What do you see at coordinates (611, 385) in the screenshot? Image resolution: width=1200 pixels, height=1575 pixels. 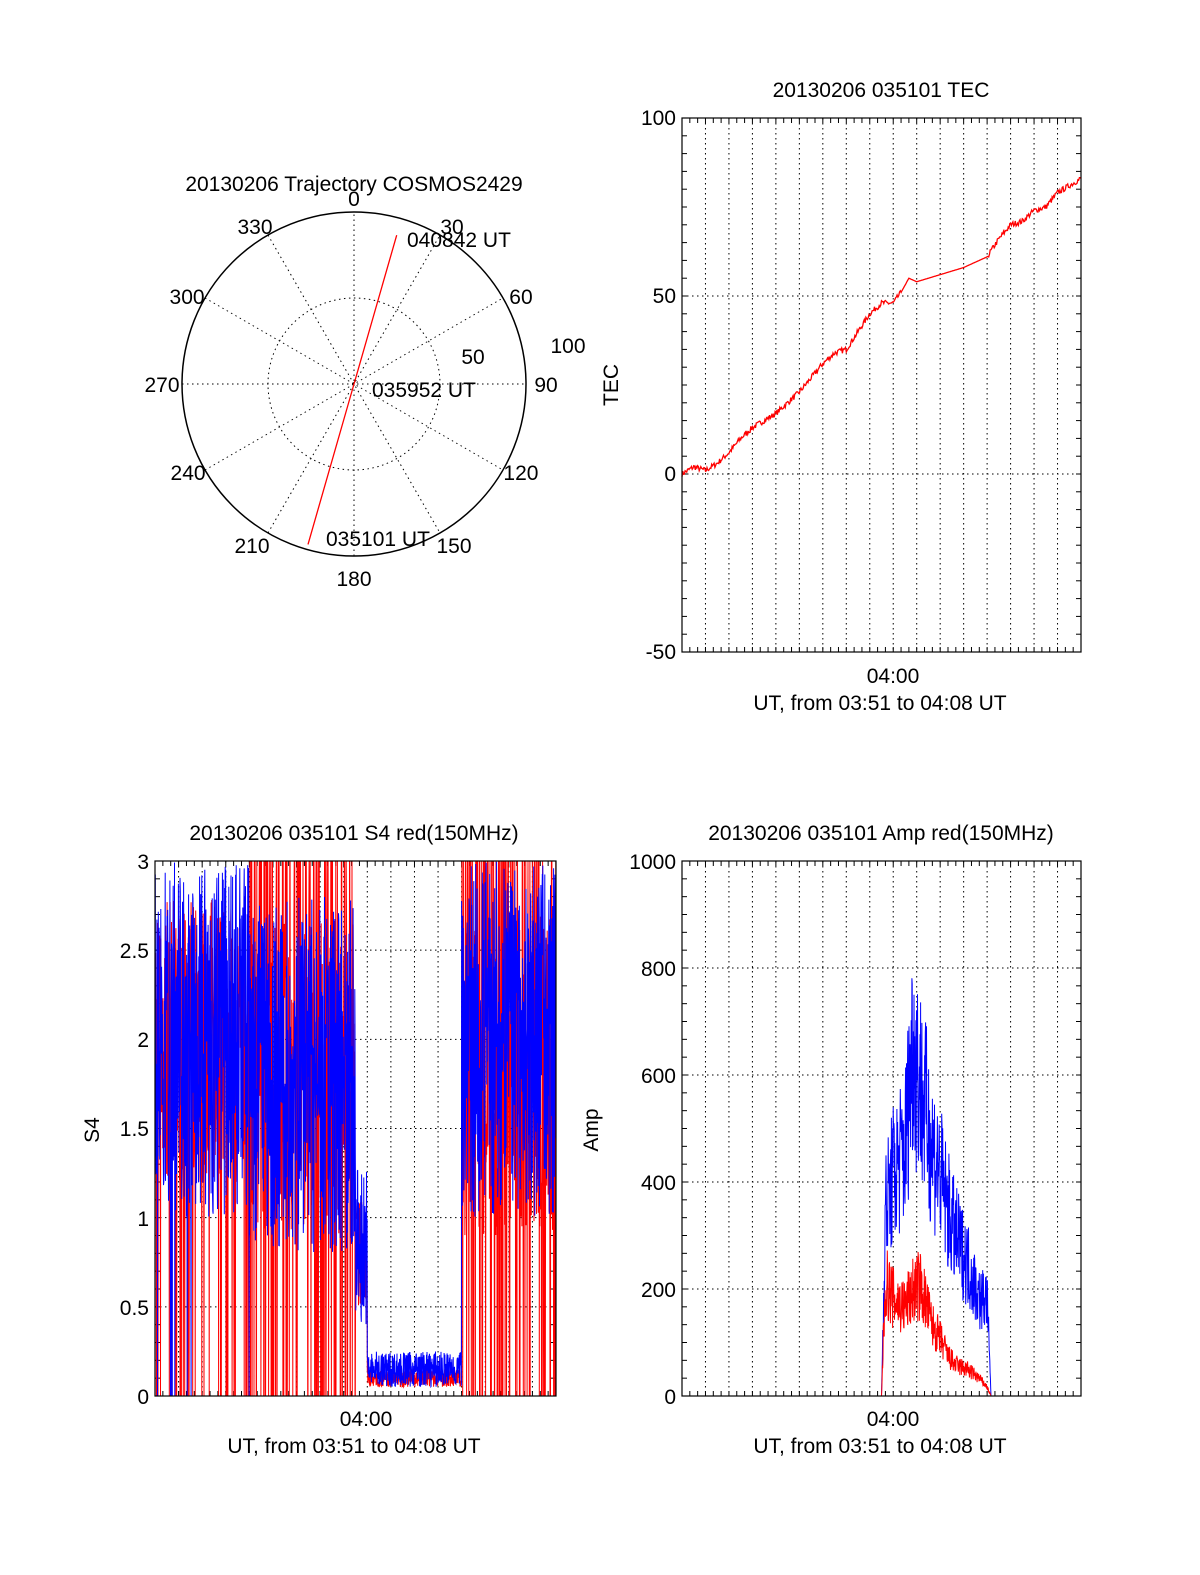 I see `tec-y-axis-label: TEC` at bounding box center [611, 385].